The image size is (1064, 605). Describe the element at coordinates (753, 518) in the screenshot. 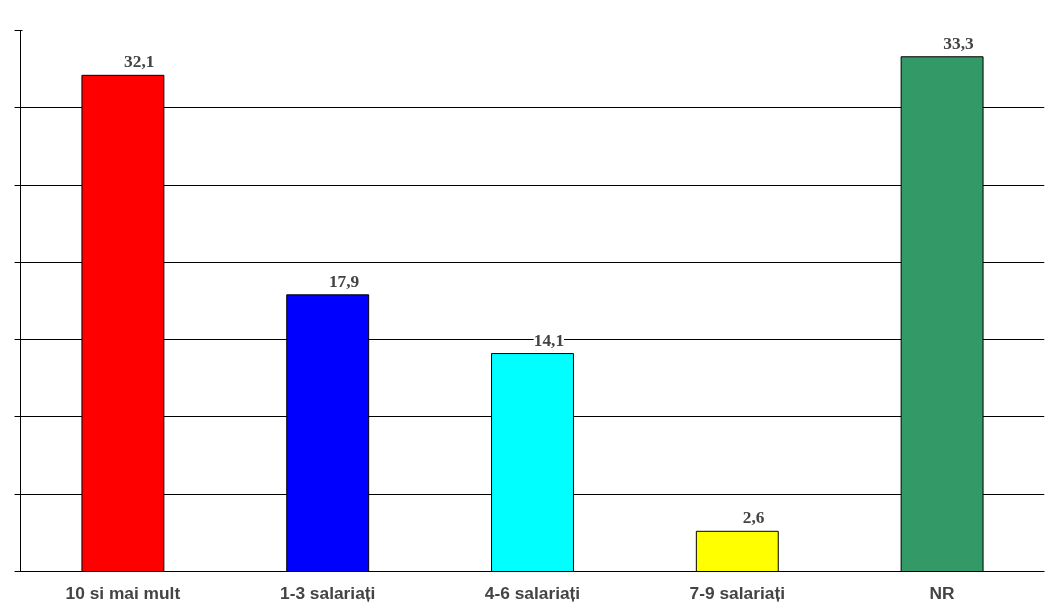

I see `data-label: 2,6` at that location.